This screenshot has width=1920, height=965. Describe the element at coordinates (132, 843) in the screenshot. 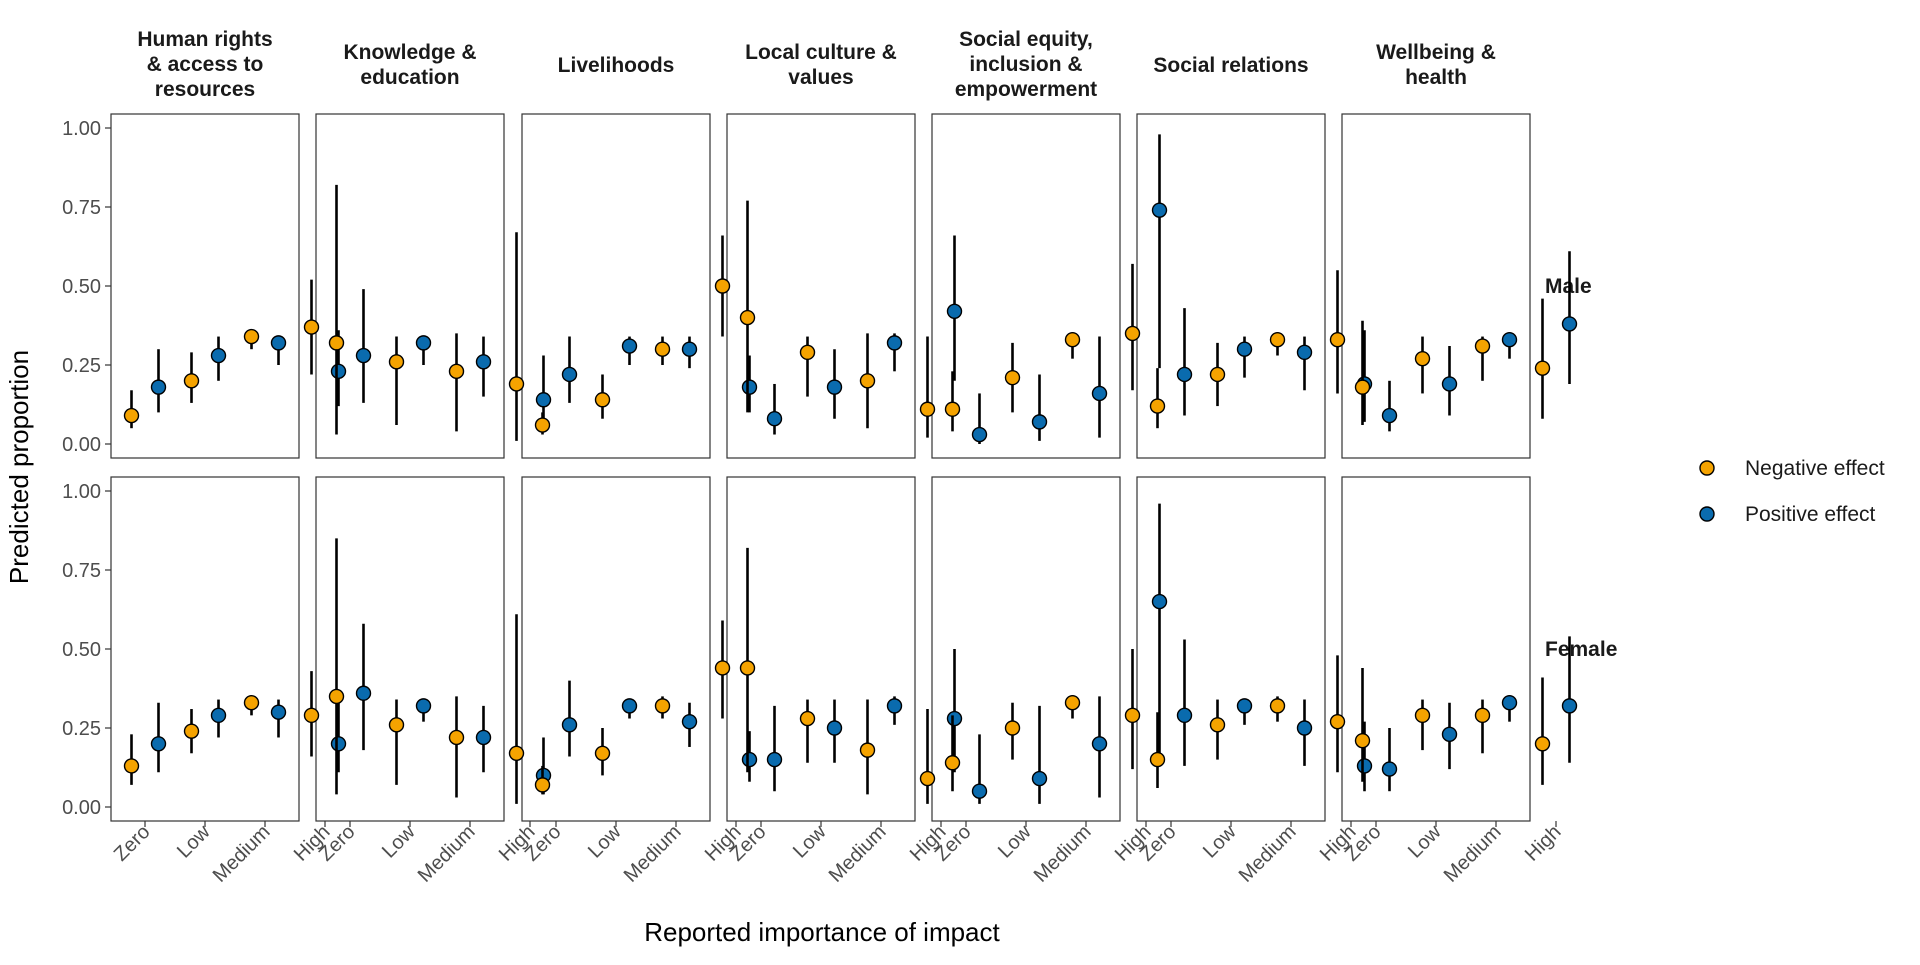

I see `x-tick-label: Zero` at that location.